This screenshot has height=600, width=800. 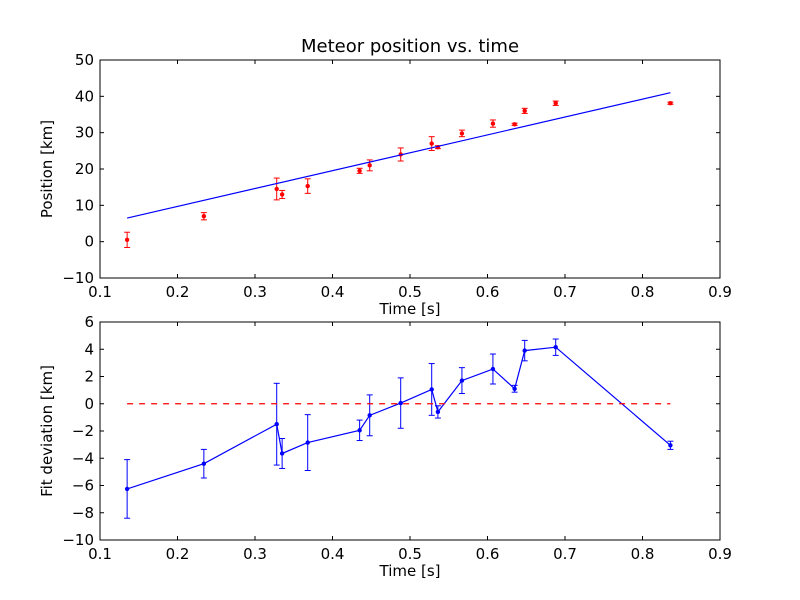 What do you see at coordinates (83, 486) in the screenshot?
I see `y-tick-label: −6` at bounding box center [83, 486].